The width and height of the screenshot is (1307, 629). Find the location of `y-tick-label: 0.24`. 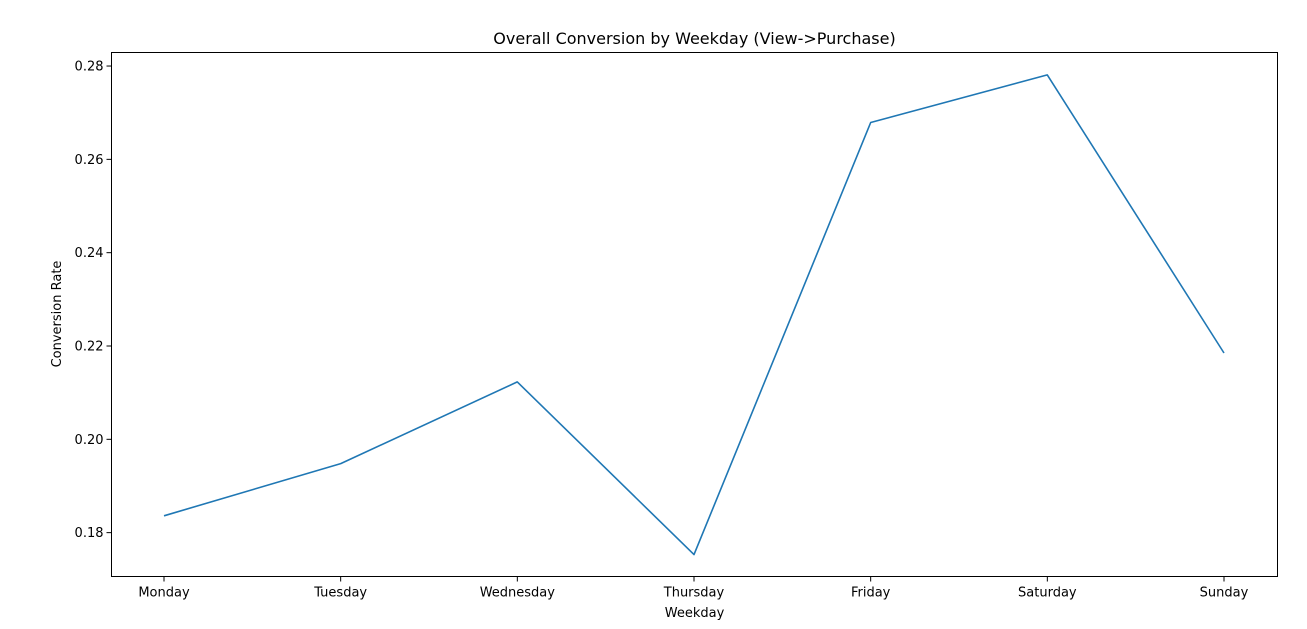

y-tick-label: 0.24 is located at coordinates (89, 253).